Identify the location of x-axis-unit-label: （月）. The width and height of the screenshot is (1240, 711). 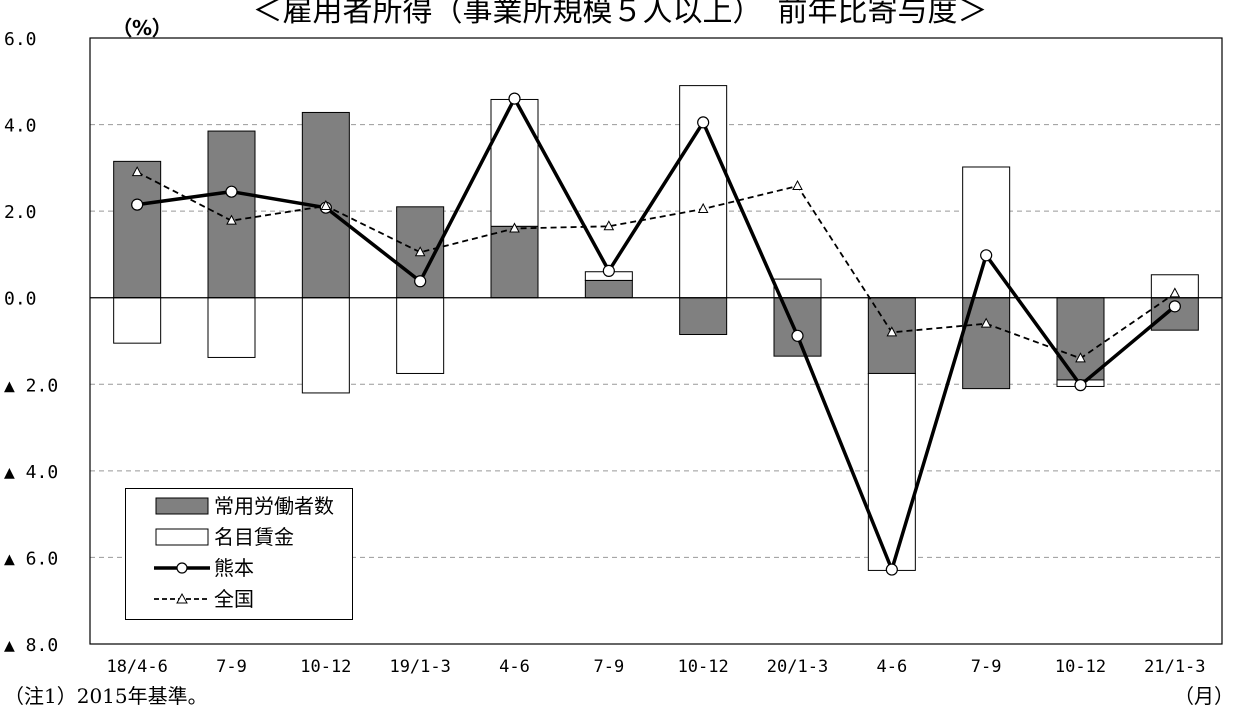
(1204, 696).